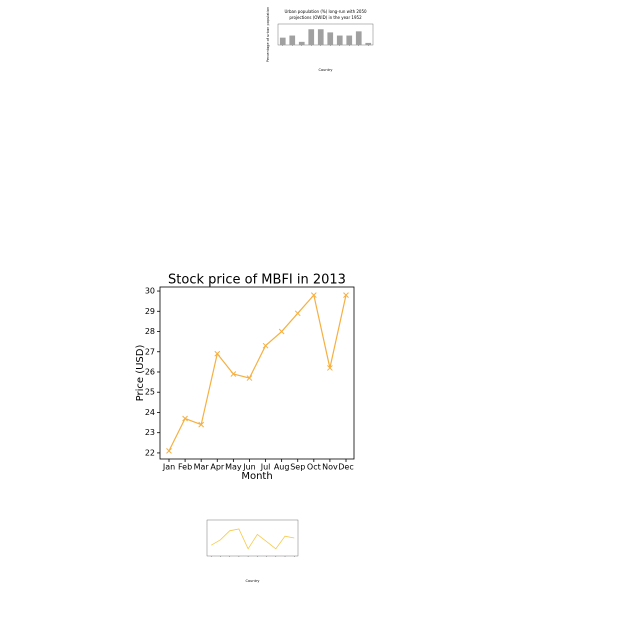  What do you see at coordinates (257, 280) in the screenshot?
I see `chart-title: Stock price of MBFI in 2013` at bounding box center [257, 280].